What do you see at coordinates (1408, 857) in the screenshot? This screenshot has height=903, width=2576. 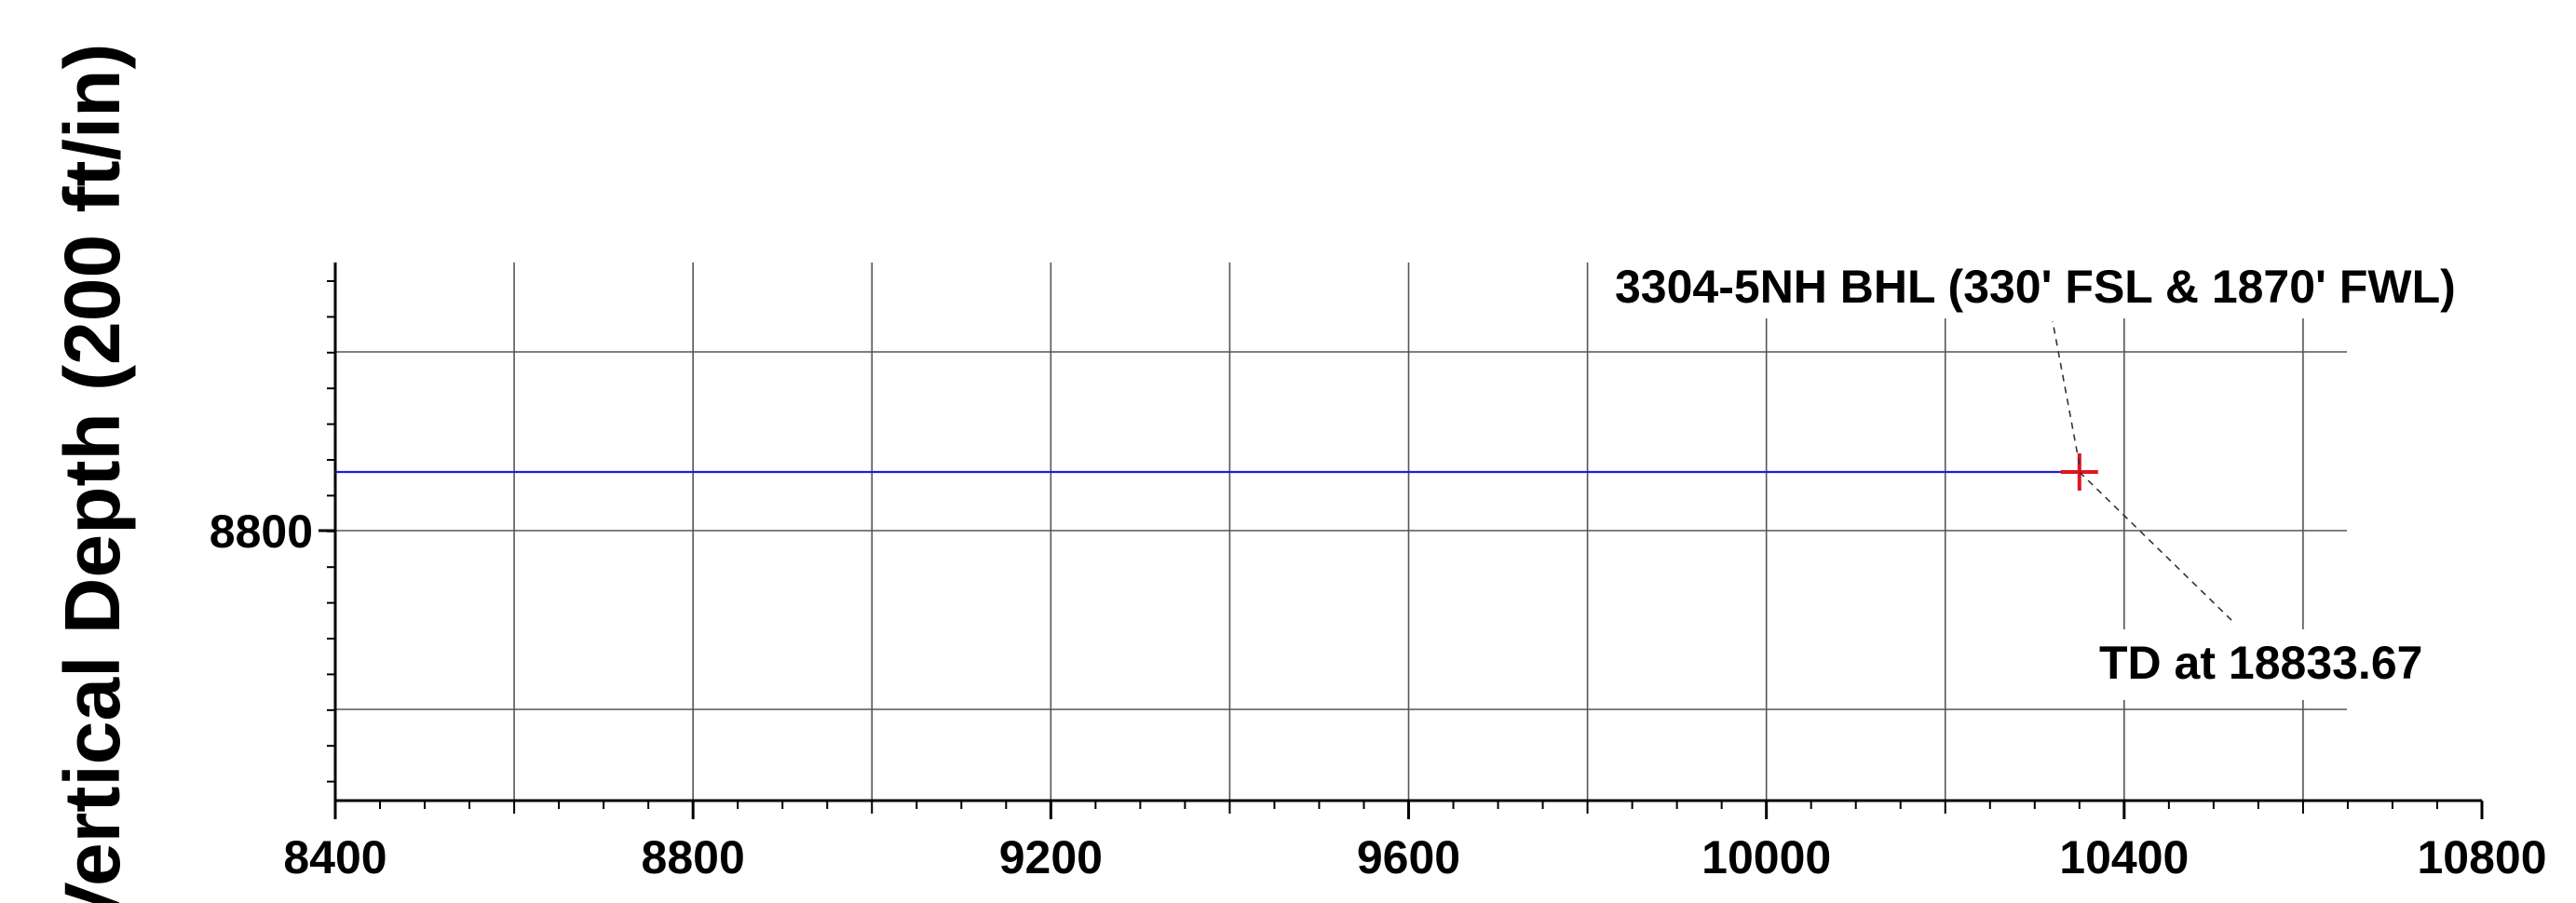 I see `x-tick-label: 9600` at bounding box center [1408, 857].